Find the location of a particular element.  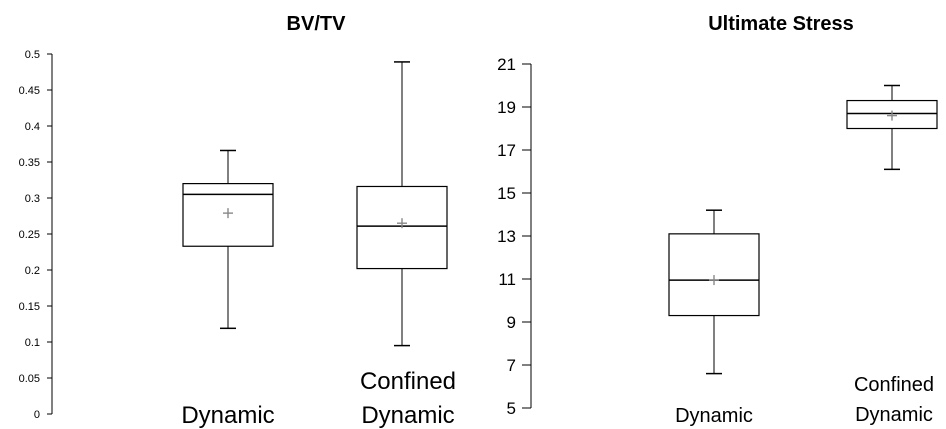

chart2-category-label-confined-dynamic-line2: Dynamic is located at coordinates (894, 415).